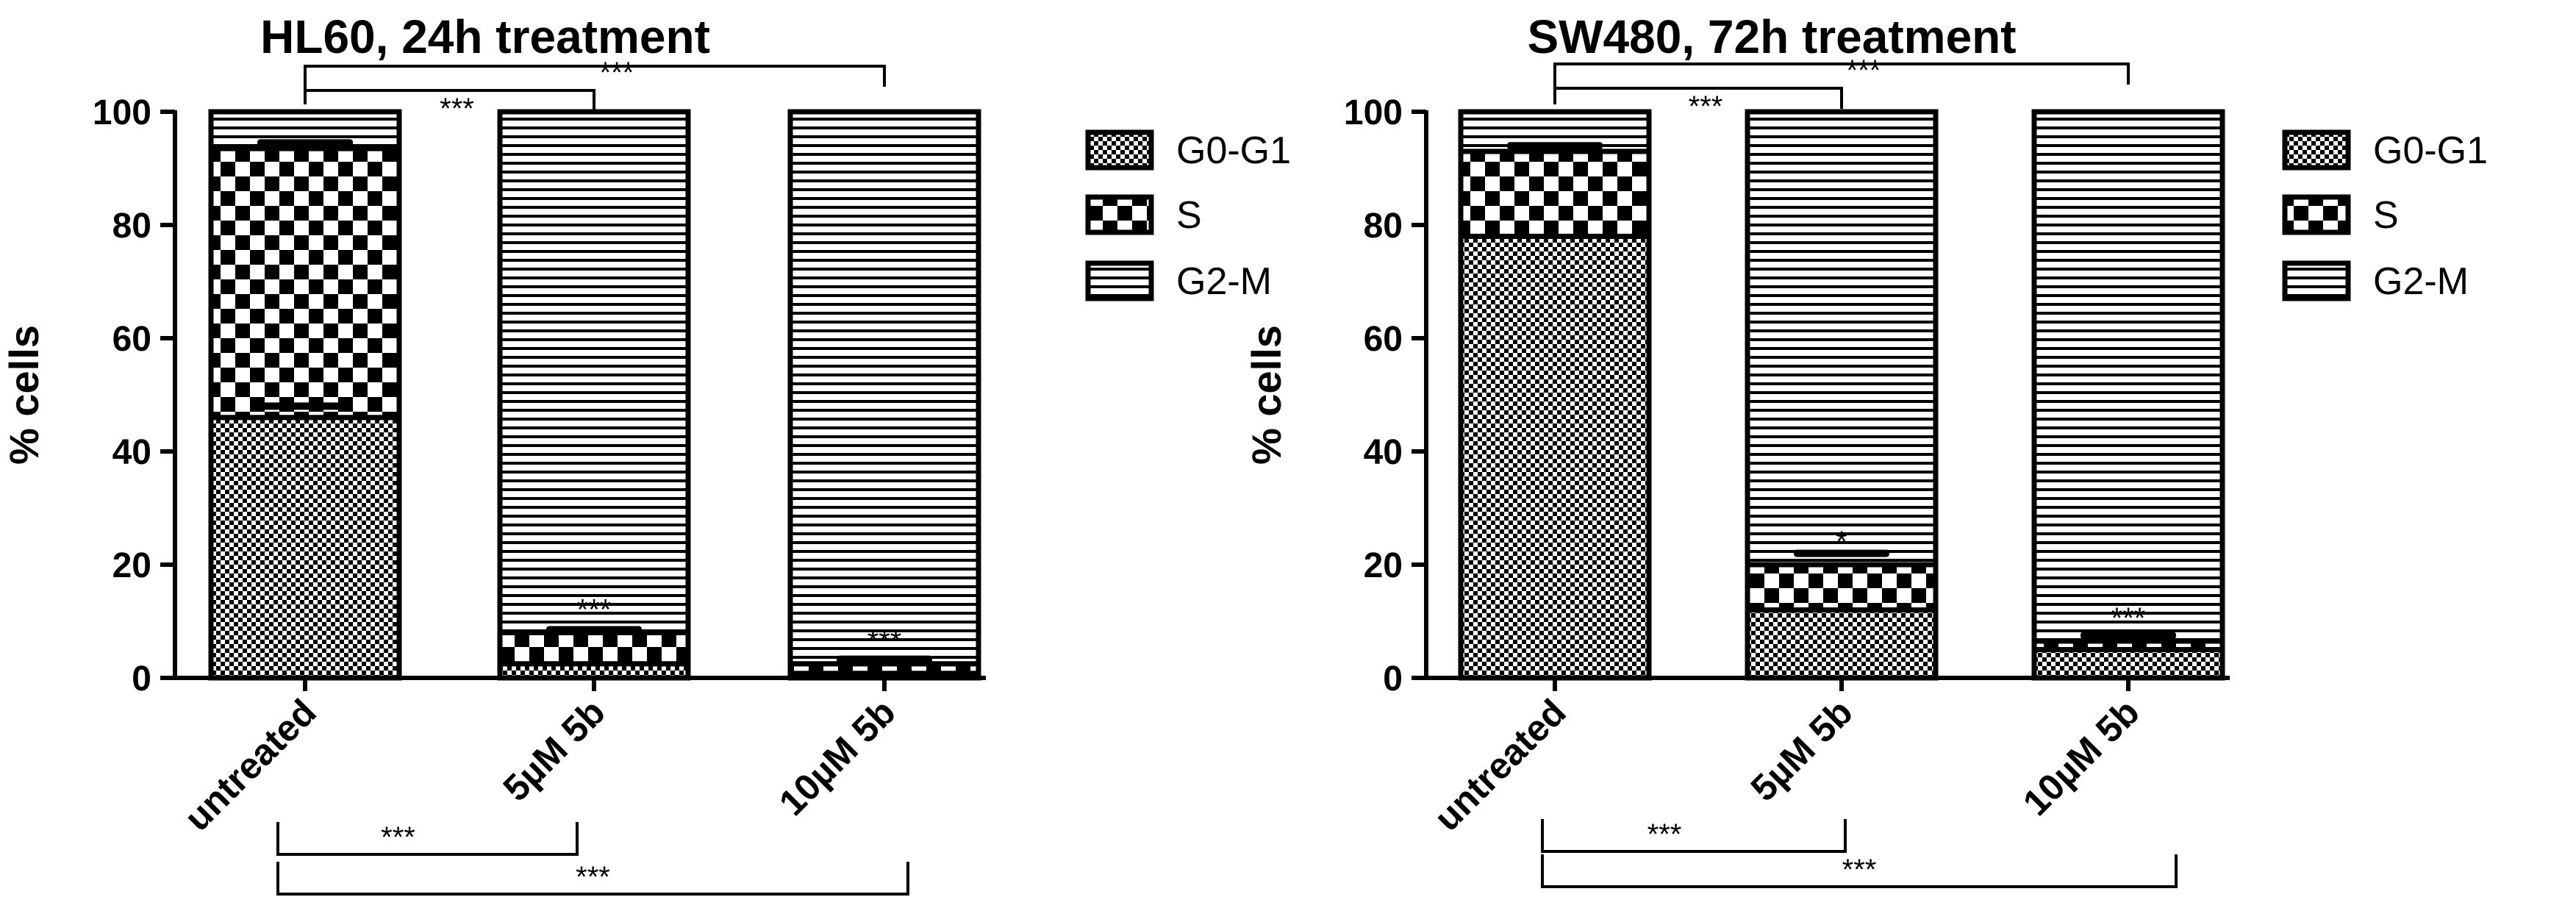 Image resolution: width=2576 pixels, height=897 pixels. I want to click on chart-title: SW480, 72h treatment, so click(1771, 36).